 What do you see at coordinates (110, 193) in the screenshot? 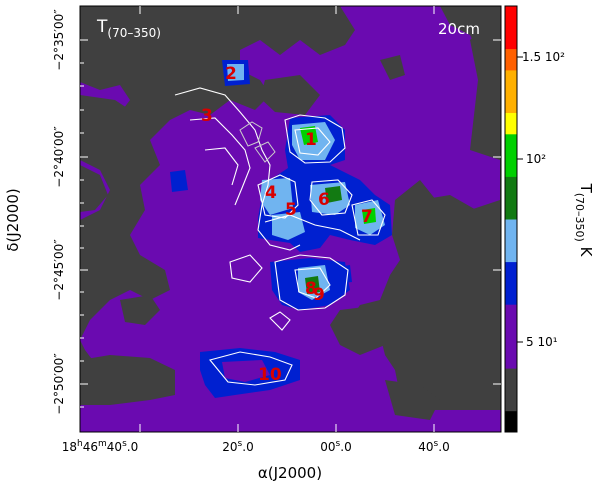
I see `gray-patch-left` at bounding box center [110, 193].